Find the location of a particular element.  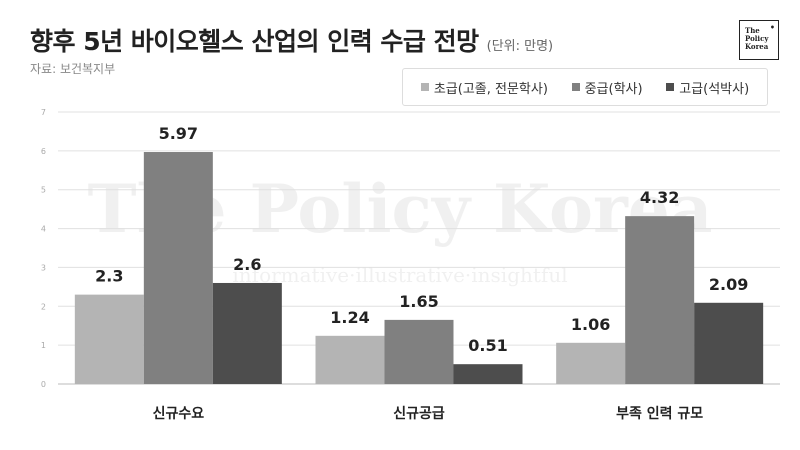

bar-value-label: 0.51 is located at coordinates (487, 345).